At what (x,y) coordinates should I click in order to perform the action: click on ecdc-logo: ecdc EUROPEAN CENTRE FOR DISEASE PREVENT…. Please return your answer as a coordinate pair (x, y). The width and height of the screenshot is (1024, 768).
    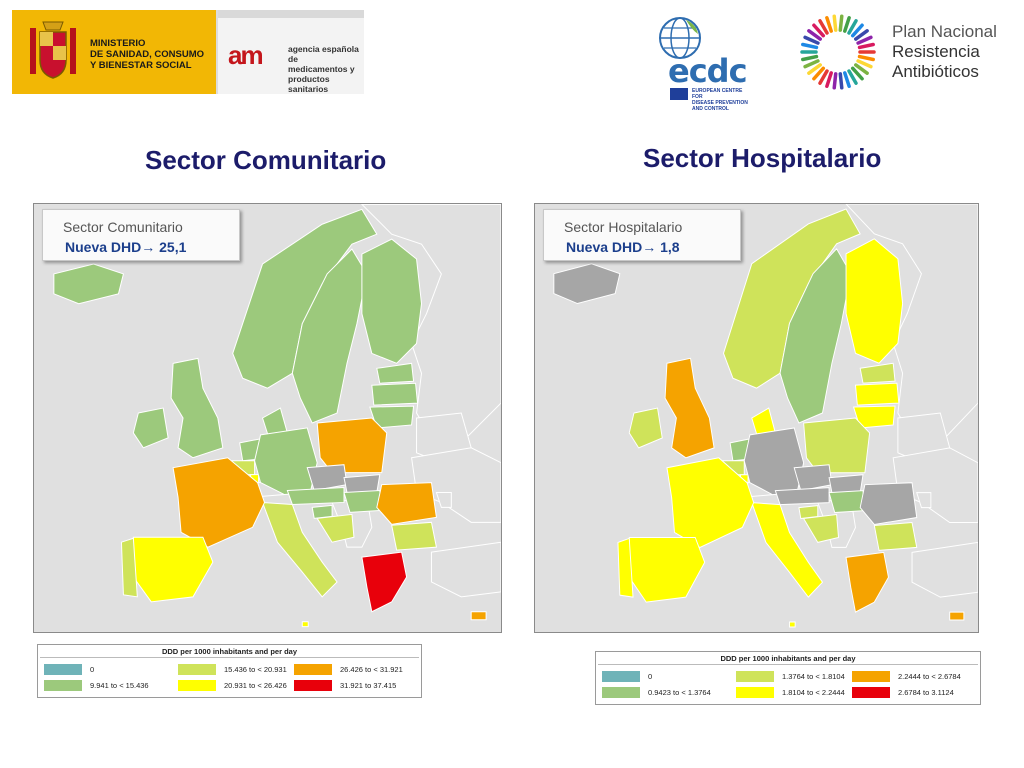
    Looking at the image, I should click on (703, 62).